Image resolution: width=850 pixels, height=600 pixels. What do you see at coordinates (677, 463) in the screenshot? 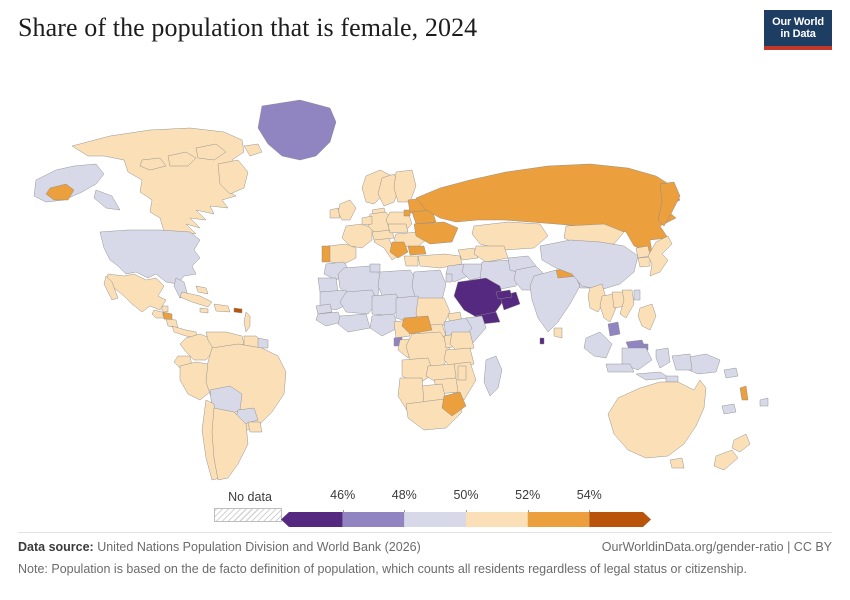
I see `country-tasmania` at bounding box center [677, 463].